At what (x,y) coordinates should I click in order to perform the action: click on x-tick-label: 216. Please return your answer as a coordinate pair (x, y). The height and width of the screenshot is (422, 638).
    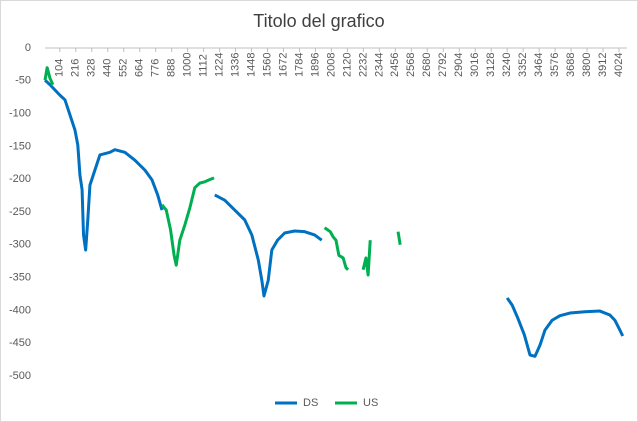
    Looking at the image, I should click on (76, 68).